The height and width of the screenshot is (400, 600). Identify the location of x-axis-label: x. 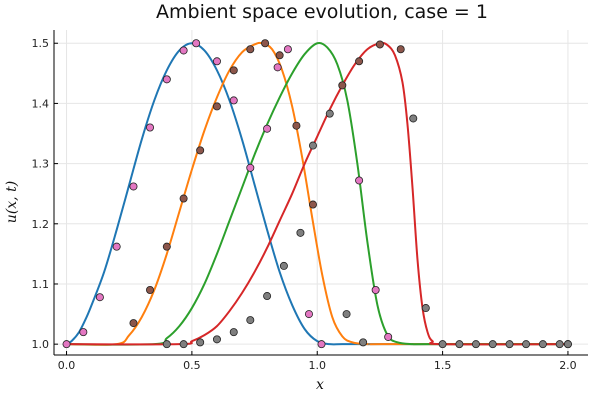
(320, 385).